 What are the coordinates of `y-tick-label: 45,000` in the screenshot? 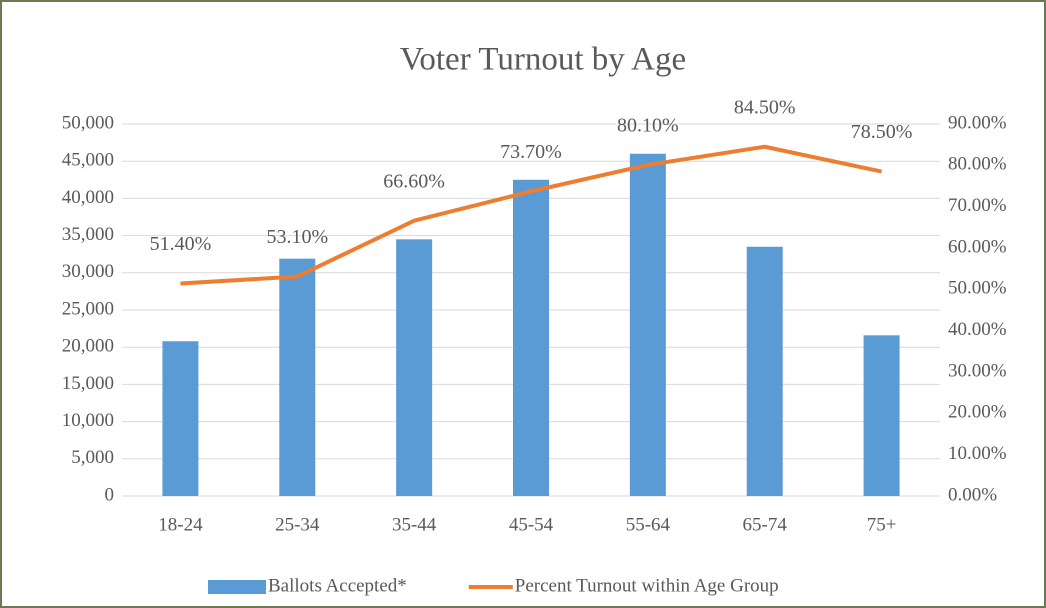 It's located at (88, 160).